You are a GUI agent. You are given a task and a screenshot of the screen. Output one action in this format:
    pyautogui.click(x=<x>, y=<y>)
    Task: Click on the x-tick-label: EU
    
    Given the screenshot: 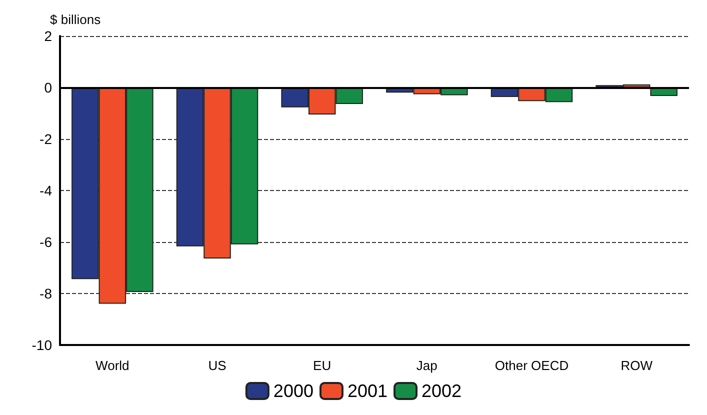 What is the action you would take?
    pyautogui.click(x=322, y=365)
    